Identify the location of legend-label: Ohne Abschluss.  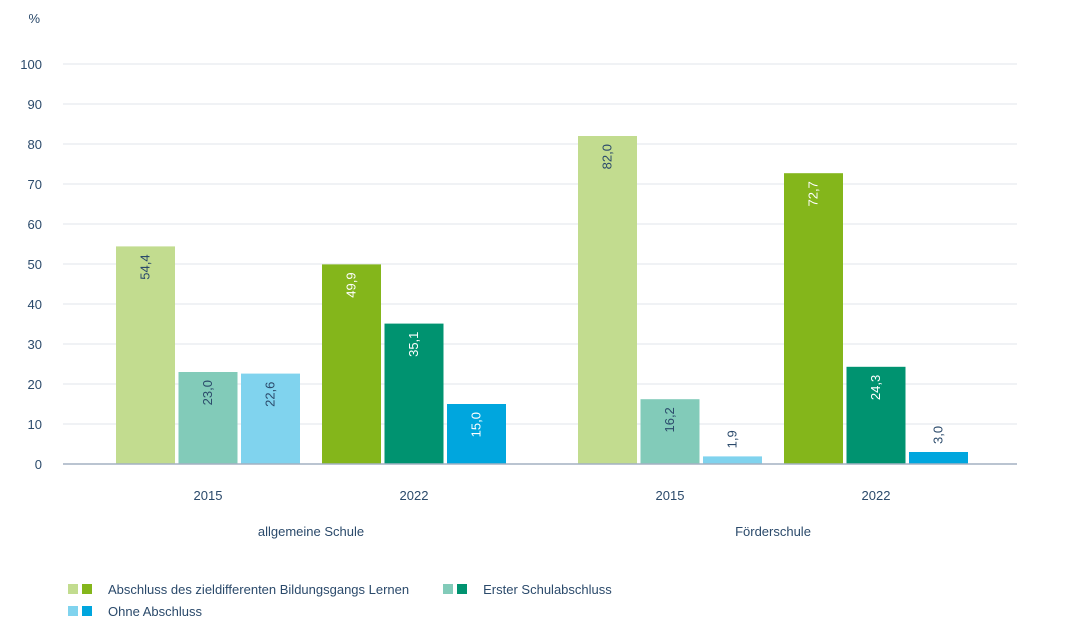
(155, 611).